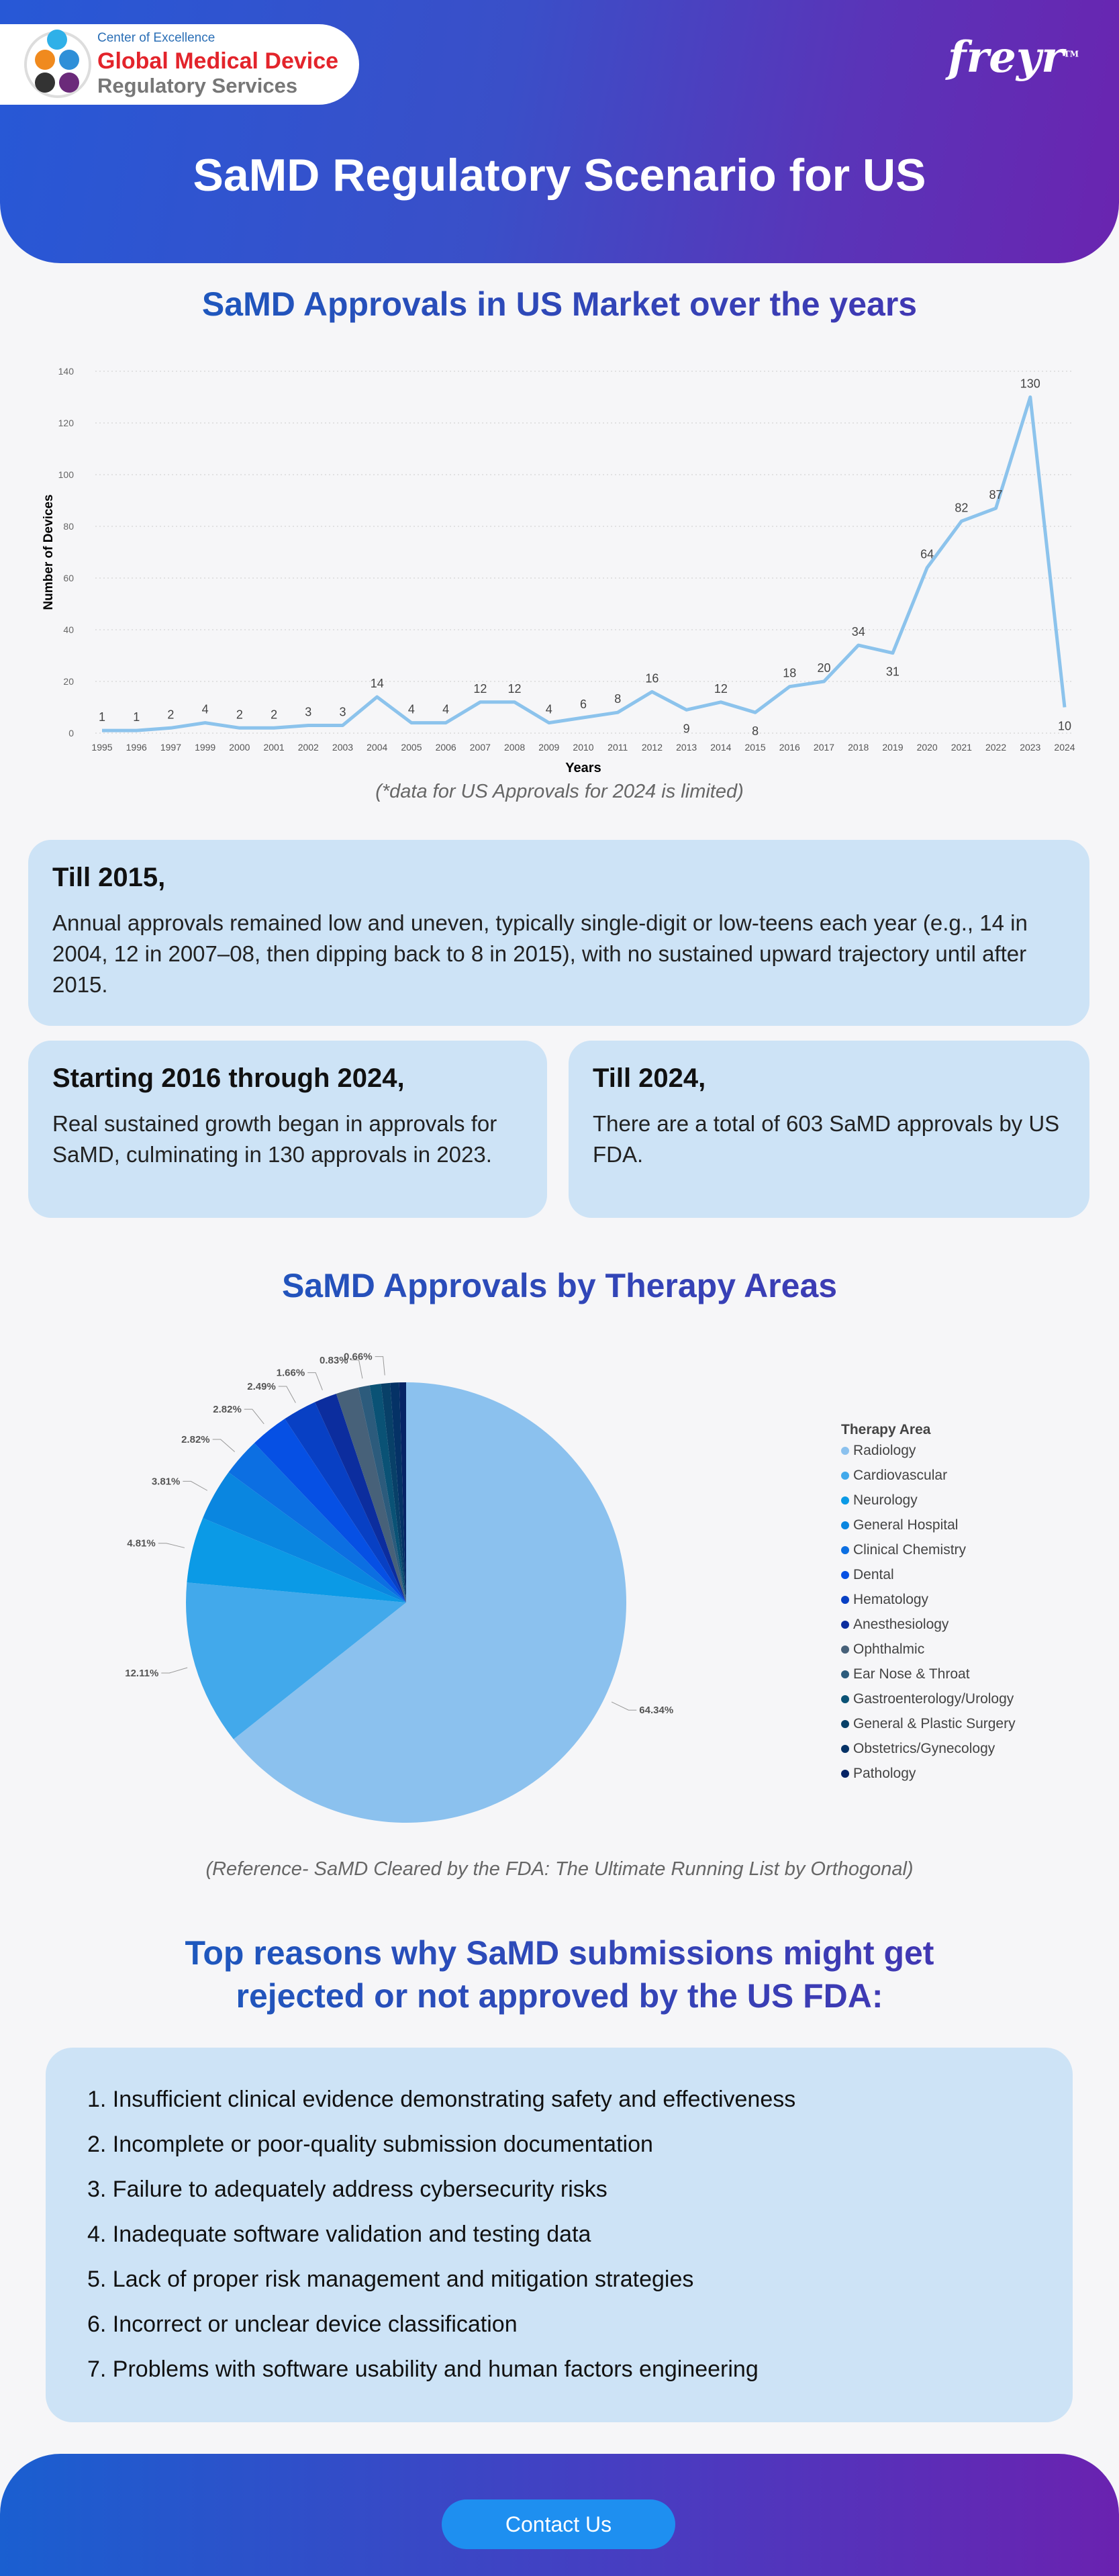  I want to click on legend-label: Ear Nose & Throat, so click(911, 1674).